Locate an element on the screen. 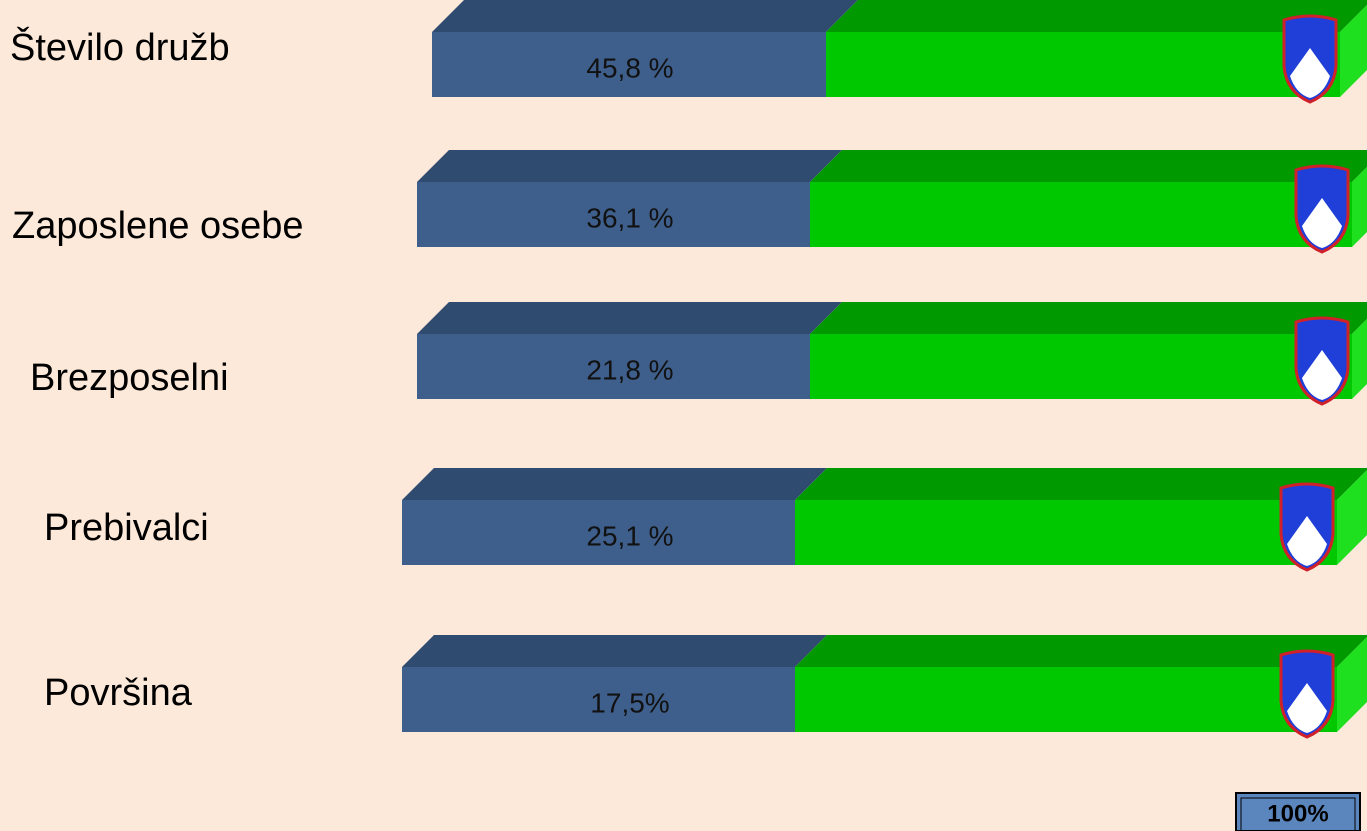 The height and width of the screenshot is (831, 1367). legend-label: 100% is located at coordinates (1297, 813).